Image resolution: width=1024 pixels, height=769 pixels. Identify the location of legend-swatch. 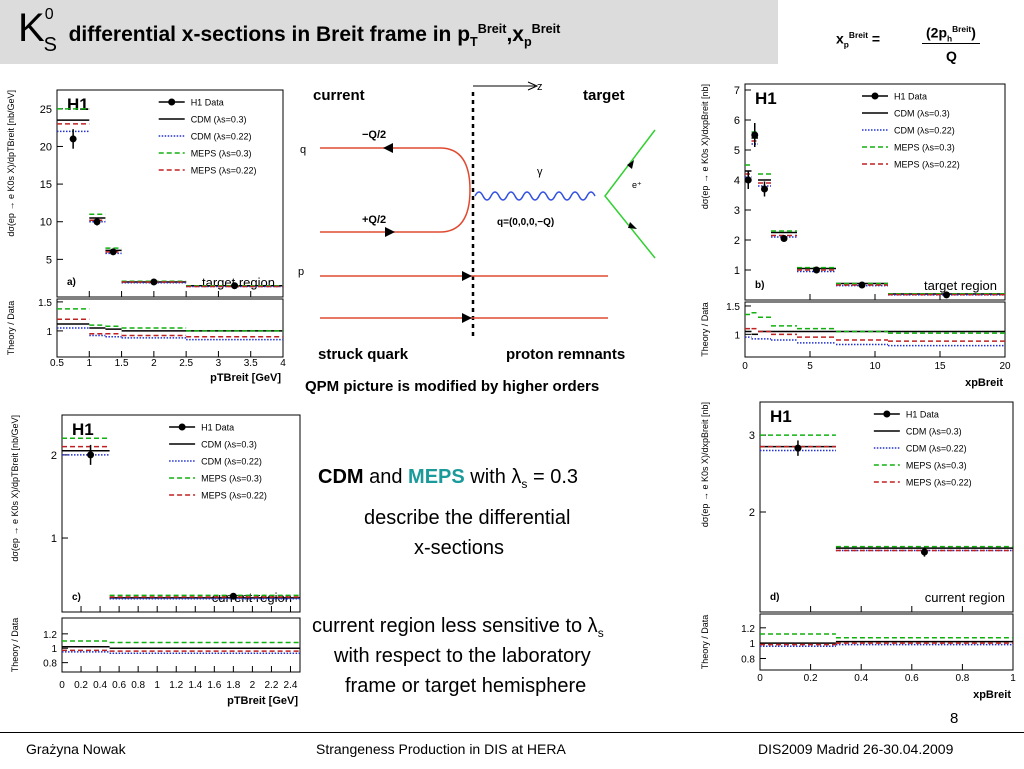
(172, 102).